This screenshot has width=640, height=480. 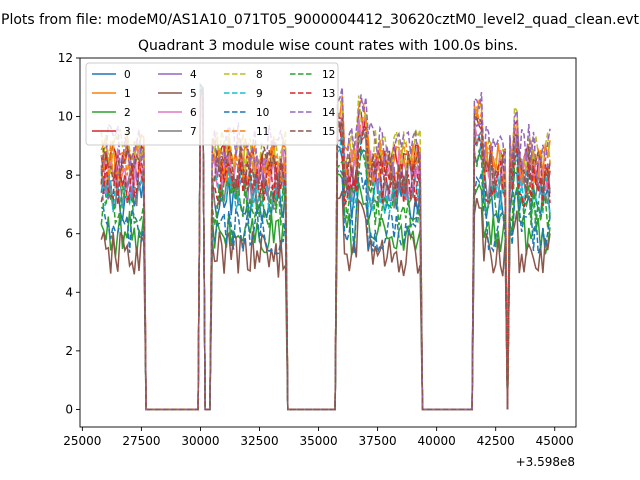 I want to click on legend-label: 5, so click(x=193, y=94).